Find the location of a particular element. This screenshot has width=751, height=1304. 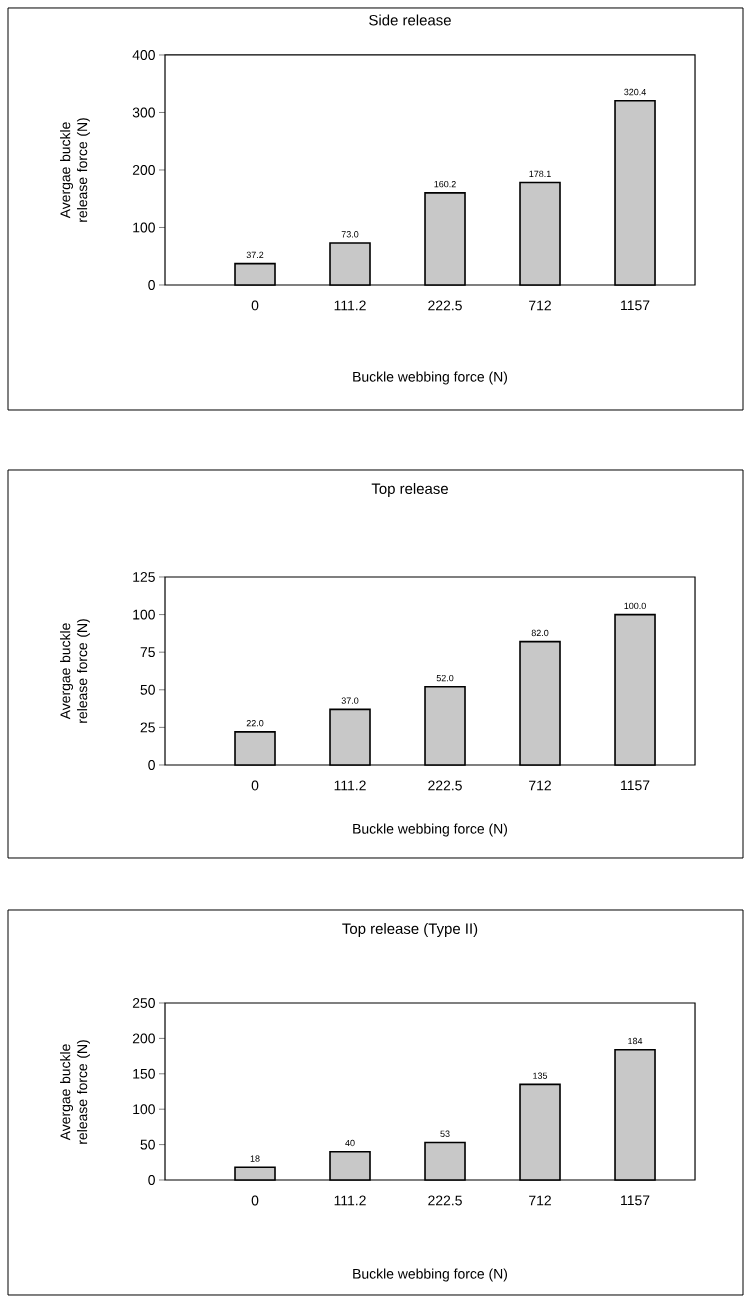

data-label: 184 is located at coordinates (635, 1041).